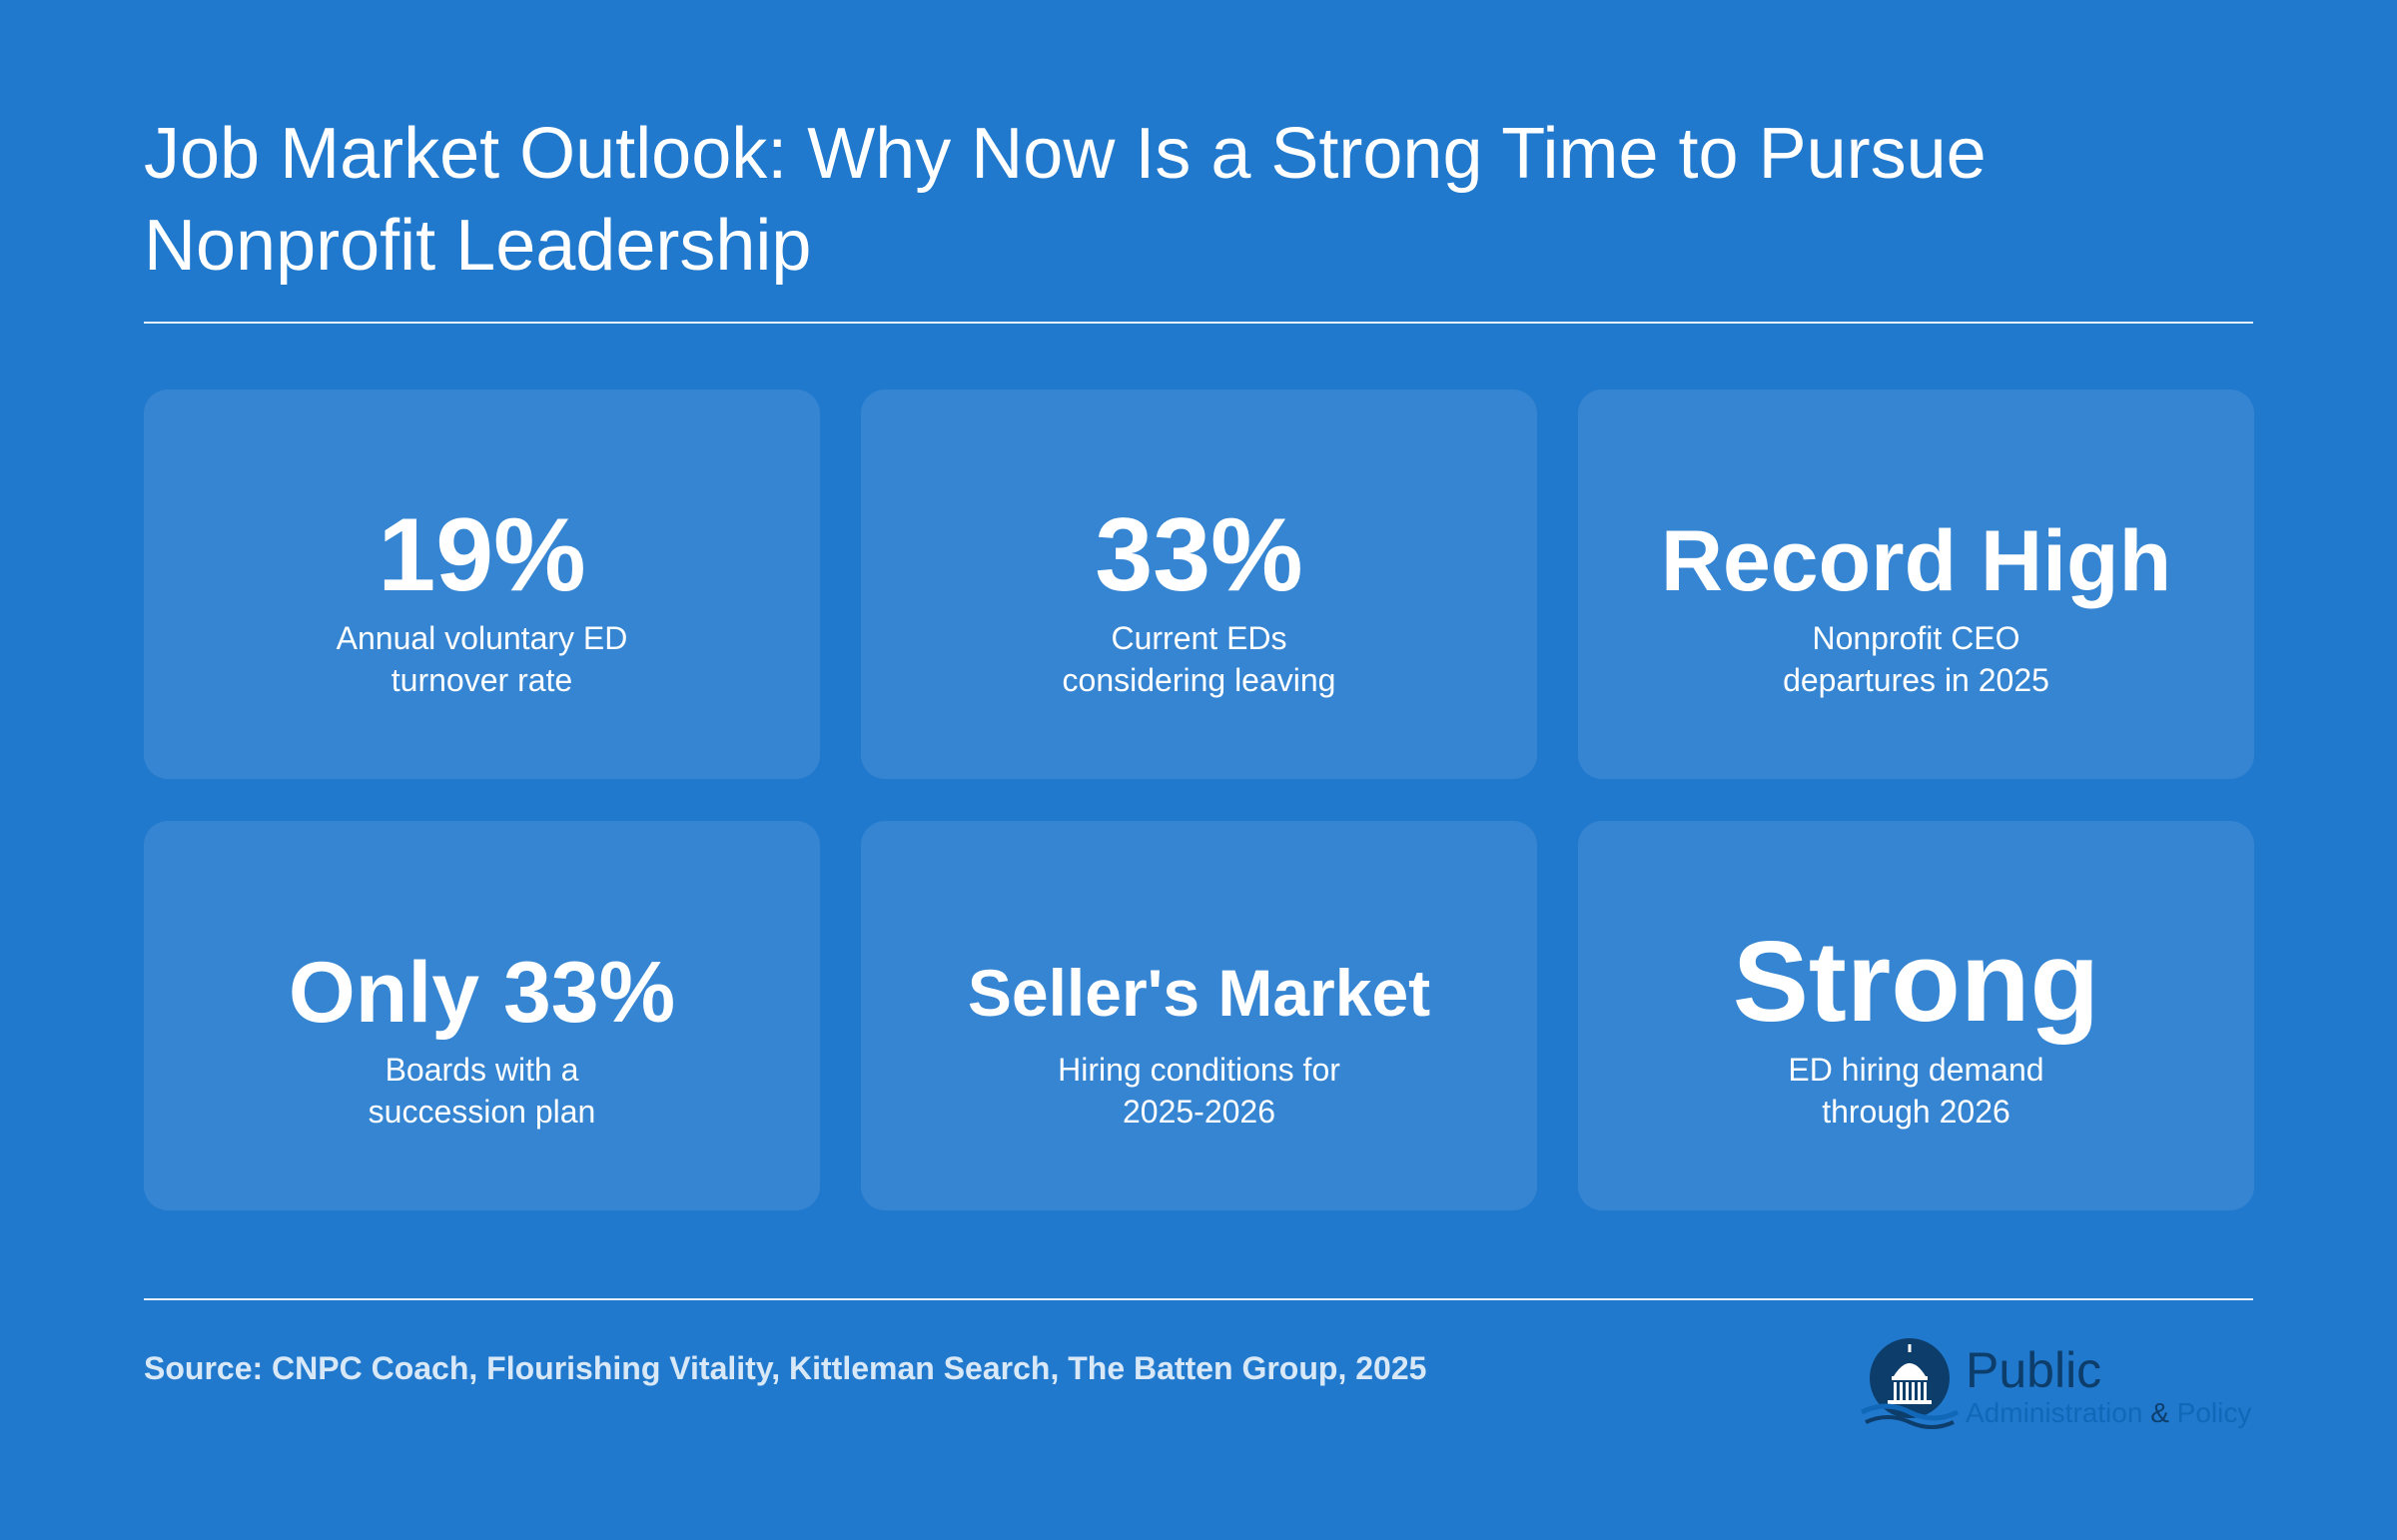 The image size is (2397, 1540). I want to click on stat-label: Hiring conditions for 2025-2026, so click(1199, 1091).